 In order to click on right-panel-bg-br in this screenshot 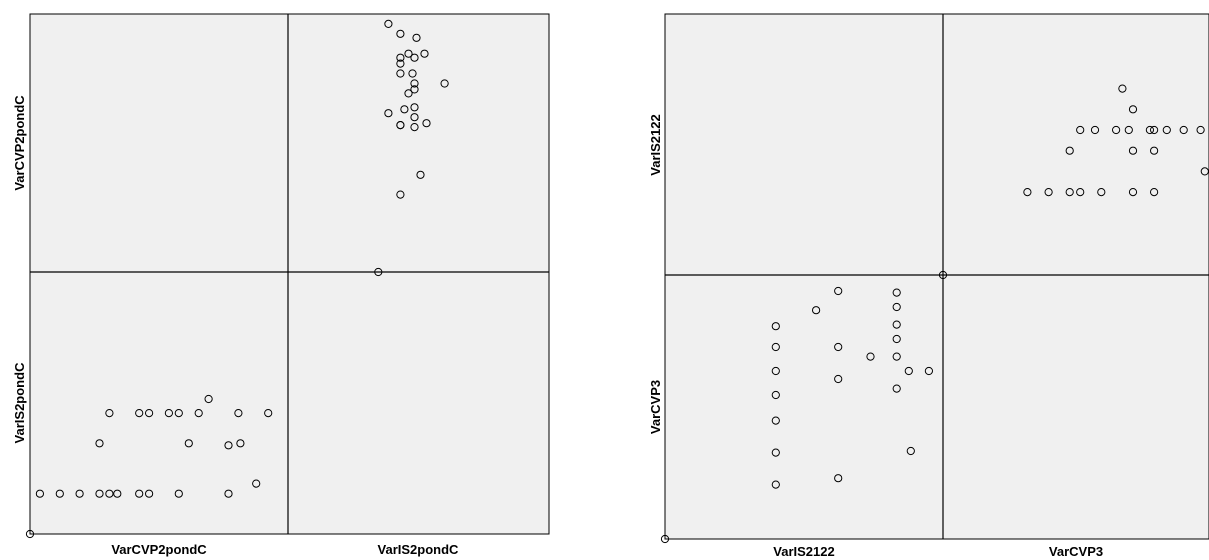, I will do `click(1076, 407)`.